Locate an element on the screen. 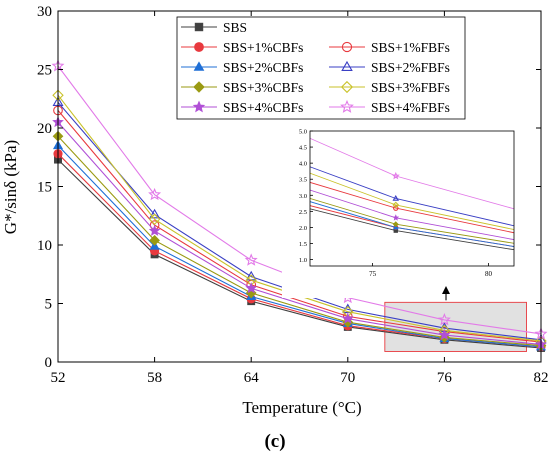  legend-item-sbs-2pctfbfs: SBS+2%FBFs is located at coordinates (389, 67).